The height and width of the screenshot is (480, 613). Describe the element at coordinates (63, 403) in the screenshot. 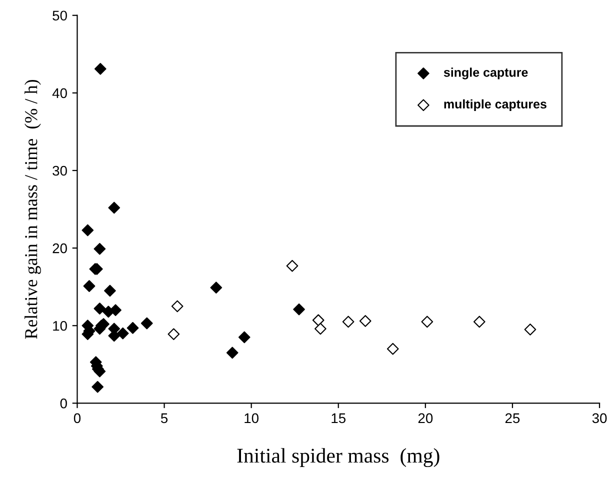

I see `y-tick-label: 0` at that location.